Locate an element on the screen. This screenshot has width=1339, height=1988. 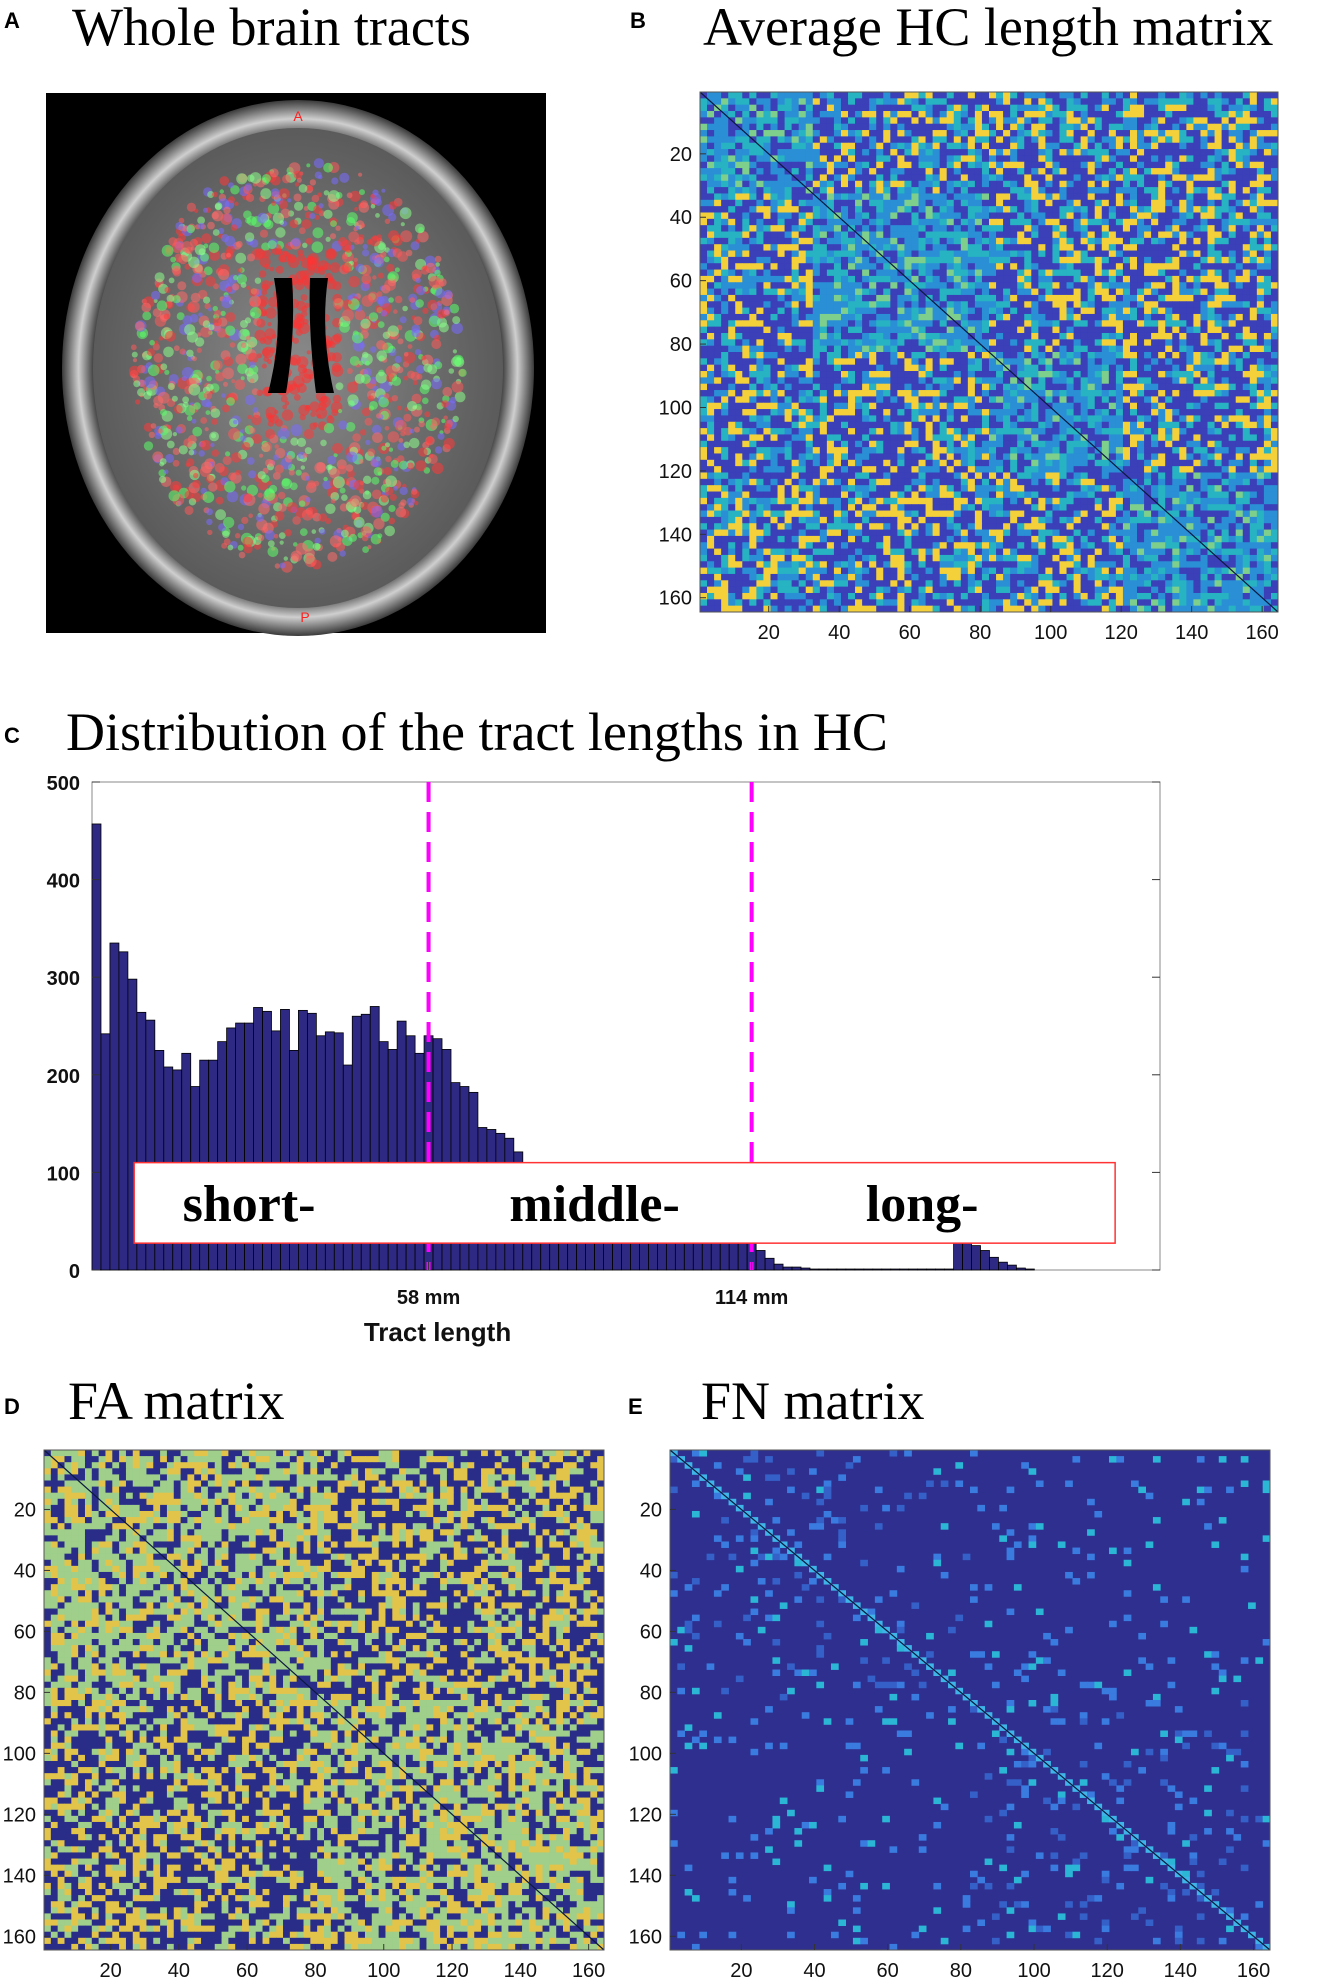
x-tick-label: 58 mm is located at coordinates (428, 1298).